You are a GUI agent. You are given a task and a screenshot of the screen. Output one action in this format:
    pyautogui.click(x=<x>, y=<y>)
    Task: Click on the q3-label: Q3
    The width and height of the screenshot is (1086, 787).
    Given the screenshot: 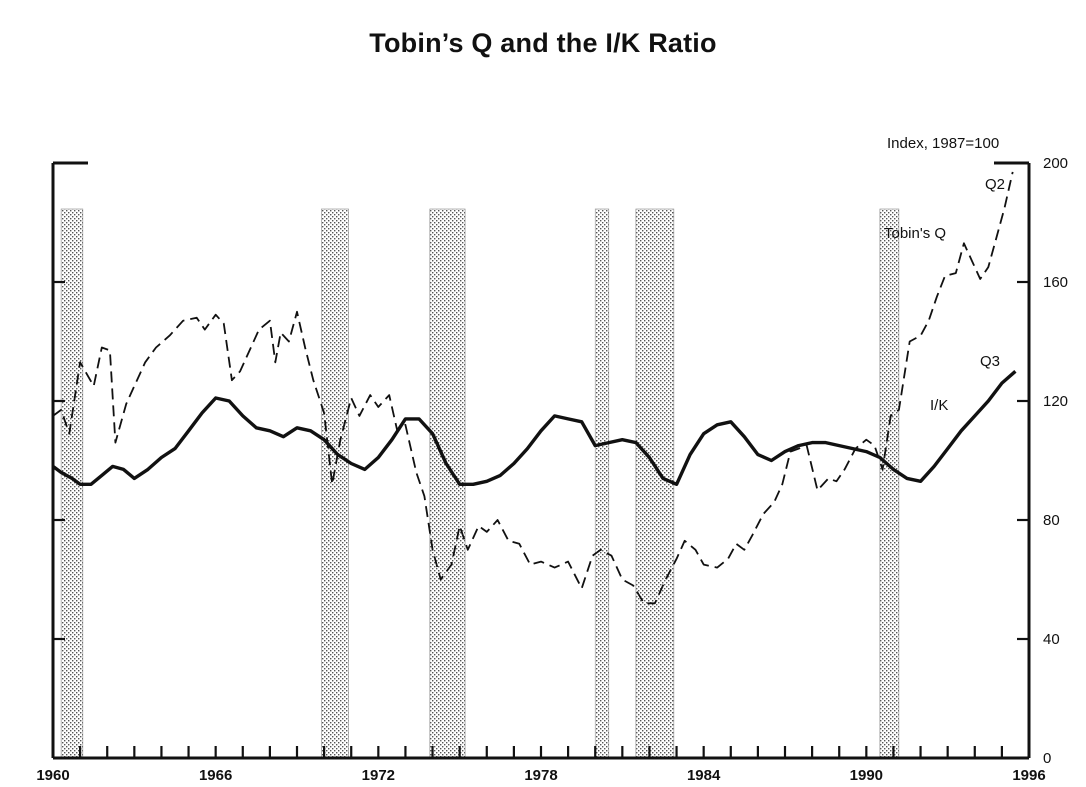 What is the action you would take?
    pyautogui.click(x=990, y=361)
    